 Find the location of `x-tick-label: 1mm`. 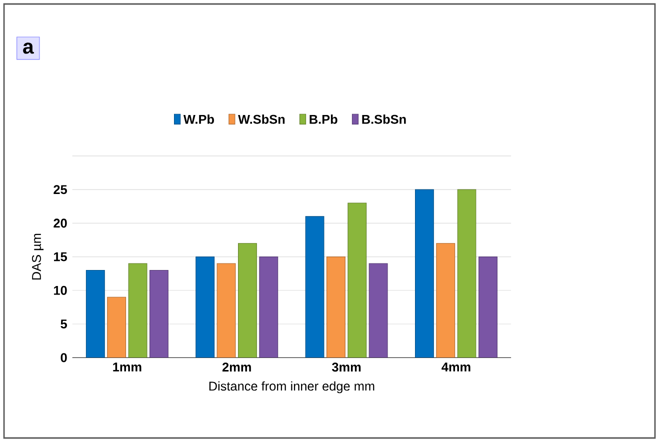

x-tick-label: 1mm is located at coordinates (127, 367).